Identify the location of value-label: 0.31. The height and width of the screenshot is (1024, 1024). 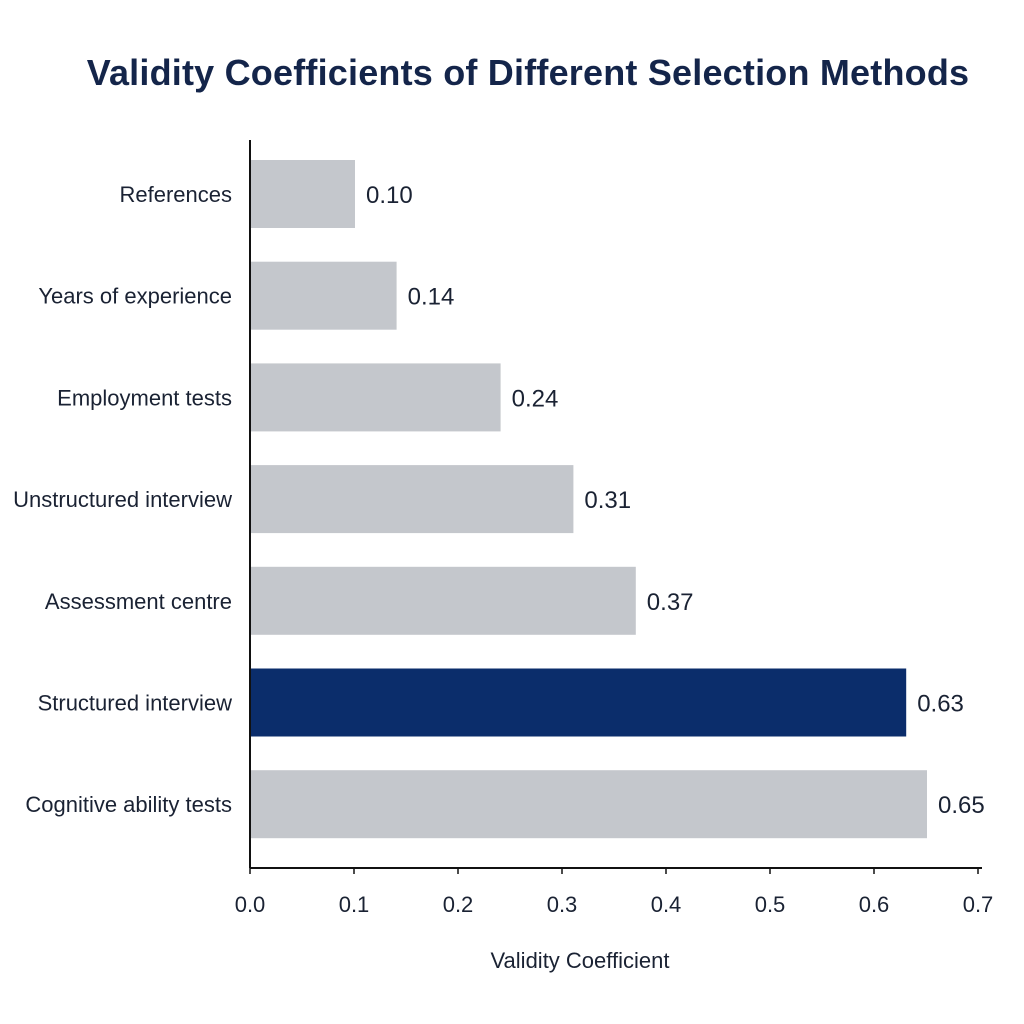
(607, 500).